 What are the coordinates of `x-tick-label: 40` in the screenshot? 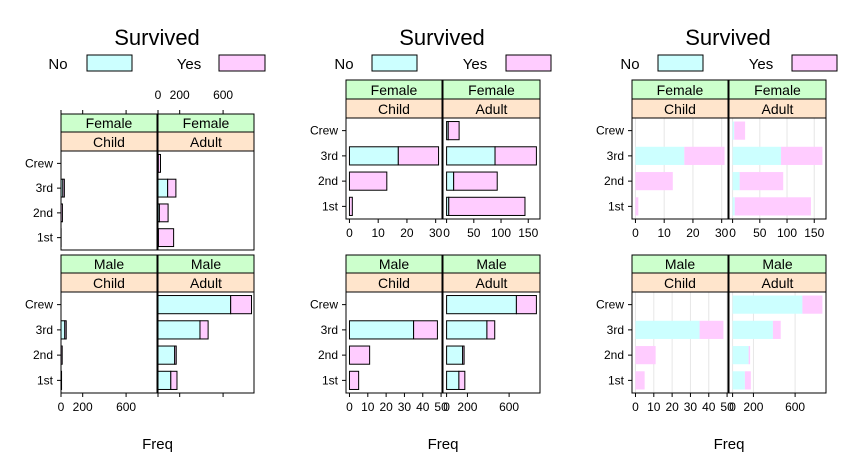 It's located at (709, 407).